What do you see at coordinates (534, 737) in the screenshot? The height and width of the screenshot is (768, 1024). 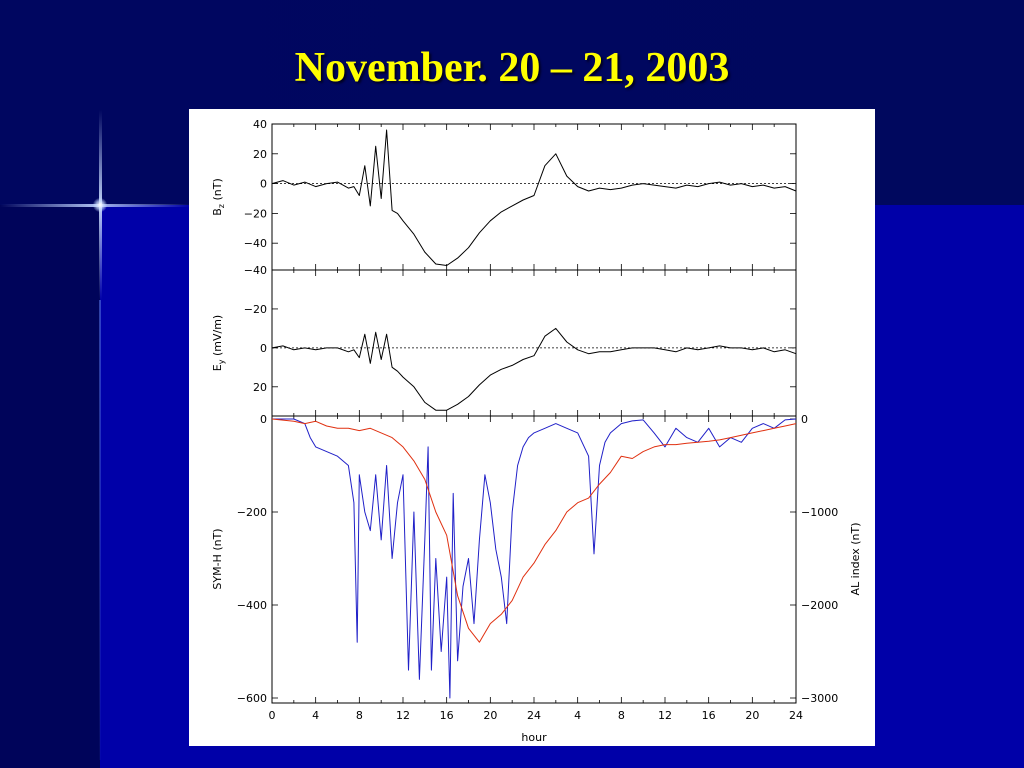 I see `x-axis-label: hour` at bounding box center [534, 737].